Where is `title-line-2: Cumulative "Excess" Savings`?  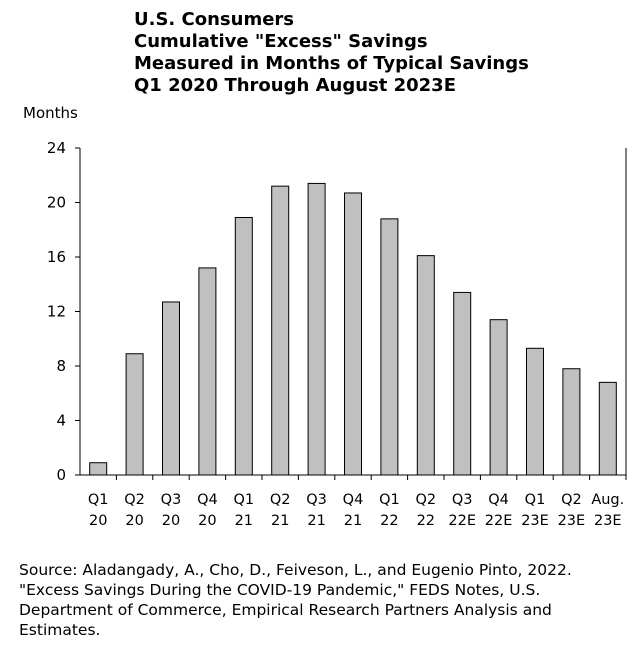
title-line-2: Cumulative "Excess" Savings is located at coordinates (281, 41).